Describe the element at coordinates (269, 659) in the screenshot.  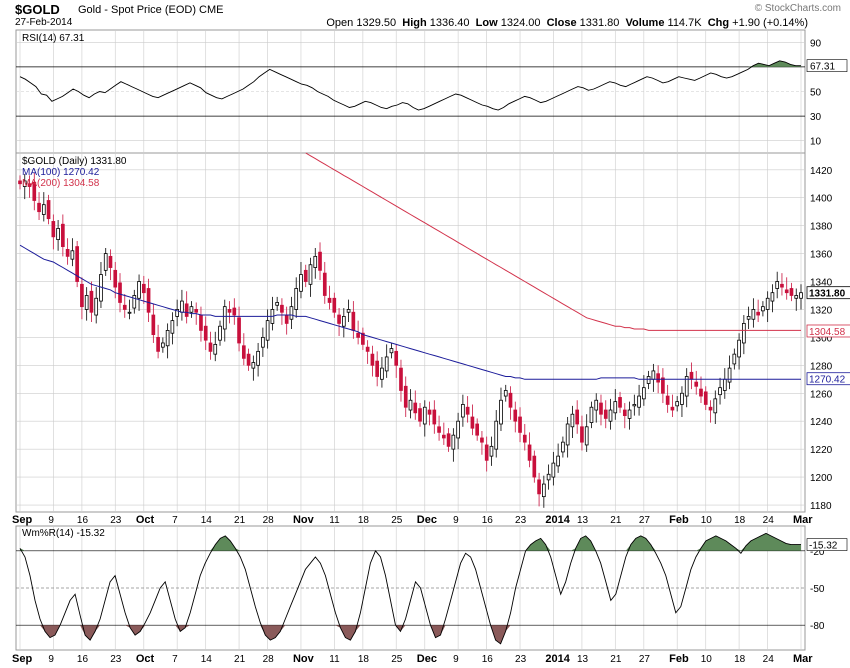
I see `x-tick-label: 28` at that location.